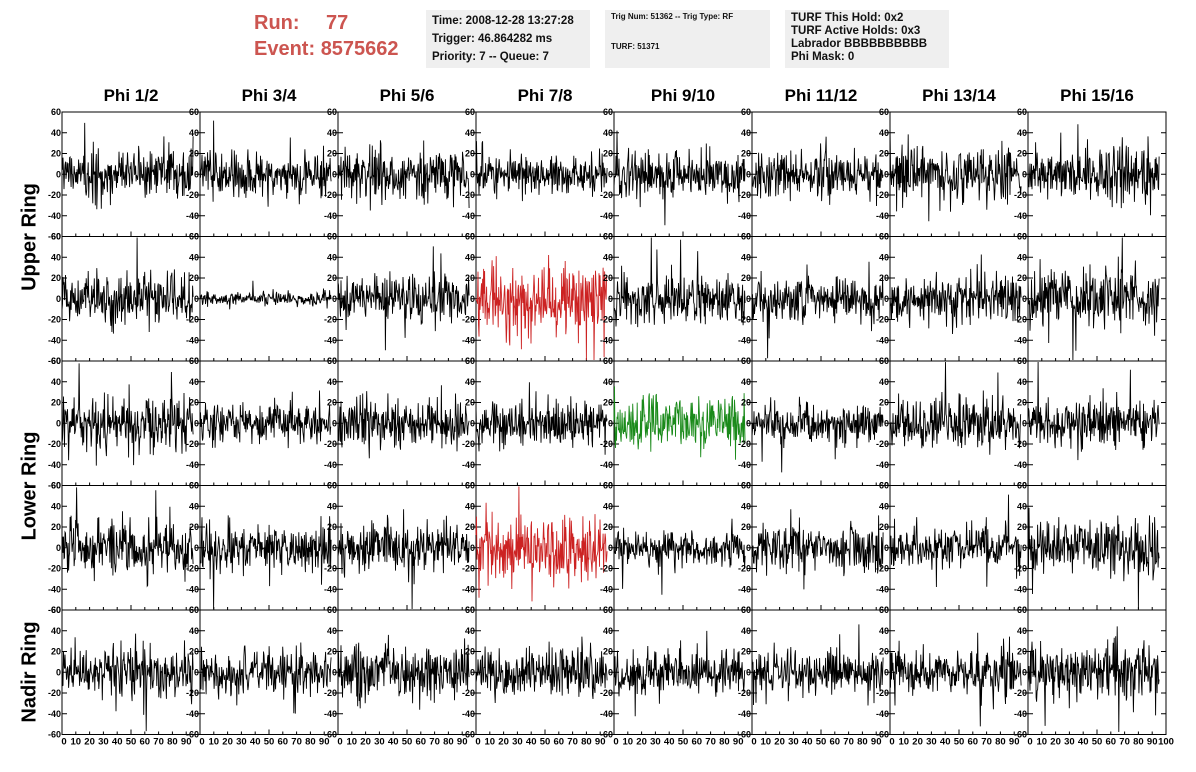 This screenshot has height=772, width=1196. What do you see at coordinates (683, 299) in the screenshot?
I see `panel-frame` at bounding box center [683, 299].